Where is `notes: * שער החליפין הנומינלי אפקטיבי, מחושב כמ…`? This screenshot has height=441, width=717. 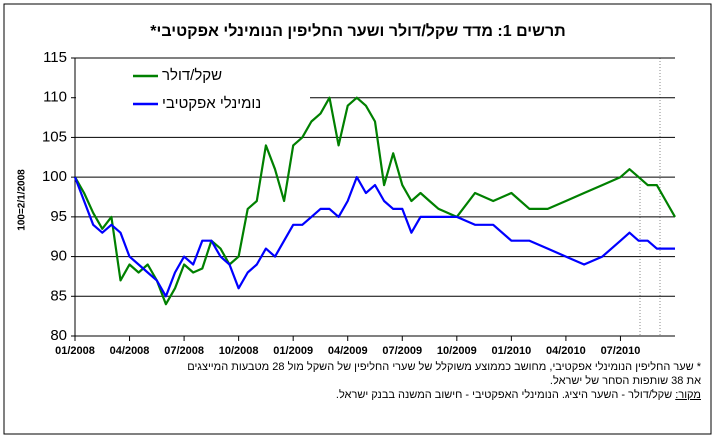
notes: * שער החליפין הנומינלי אפקטיבי, מחושב כמ… is located at coordinates (361, 381).